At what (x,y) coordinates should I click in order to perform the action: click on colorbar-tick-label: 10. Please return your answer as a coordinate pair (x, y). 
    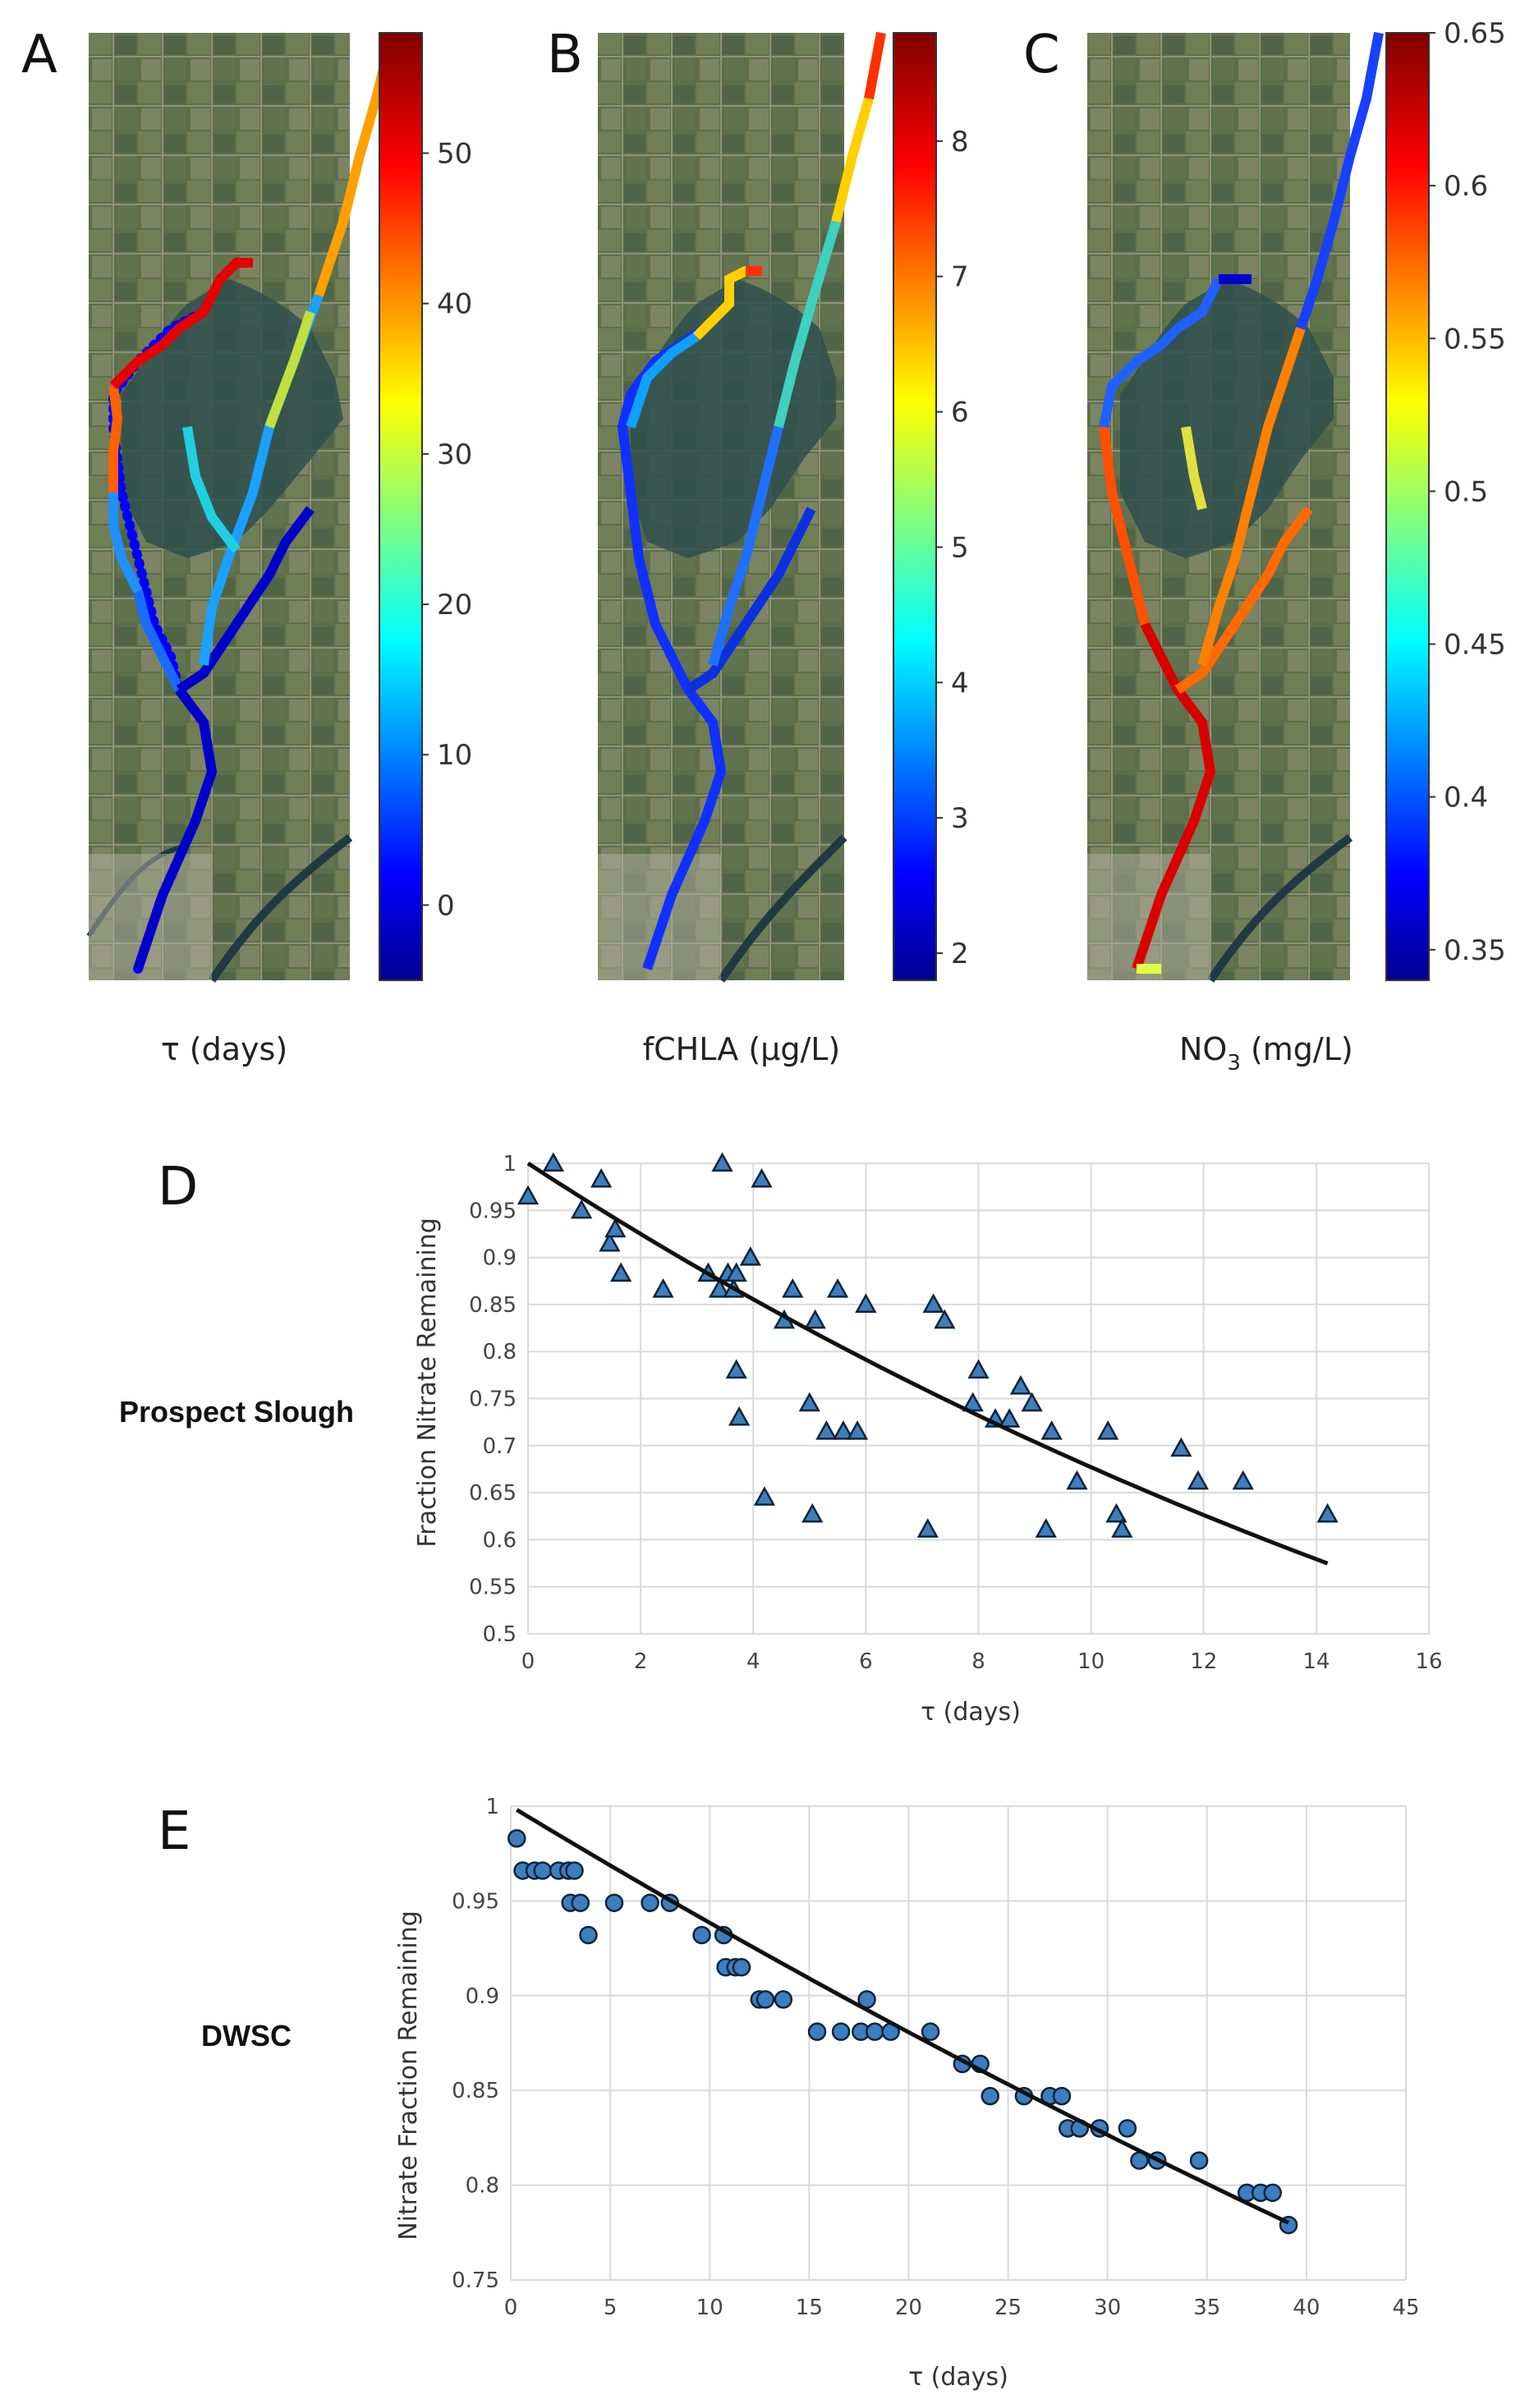
    Looking at the image, I should click on (454, 755).